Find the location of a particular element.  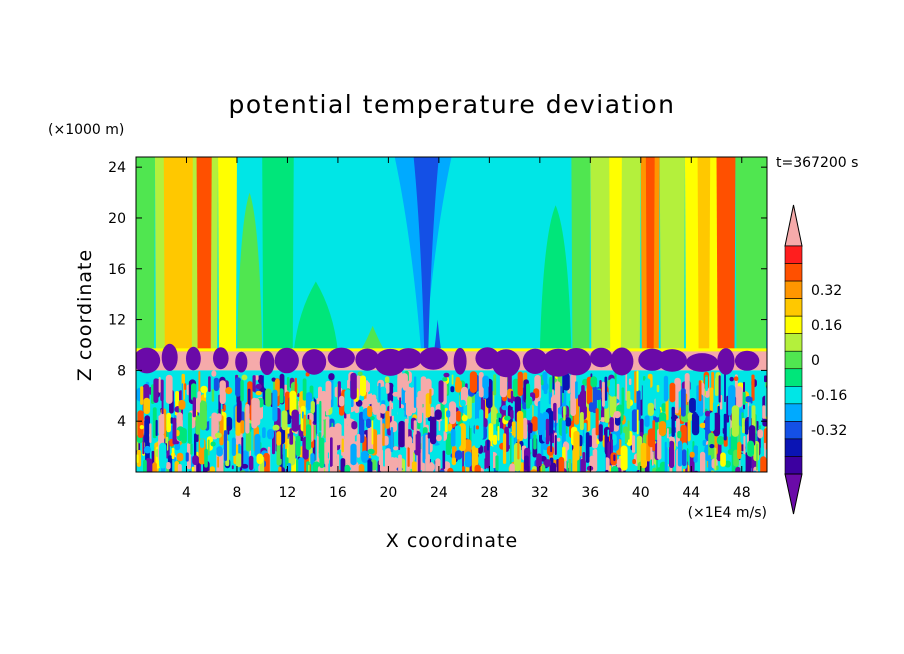

colorbar: 0.32 0.16 0 -0.16 -0.32 is located at coordinates (815, 359).